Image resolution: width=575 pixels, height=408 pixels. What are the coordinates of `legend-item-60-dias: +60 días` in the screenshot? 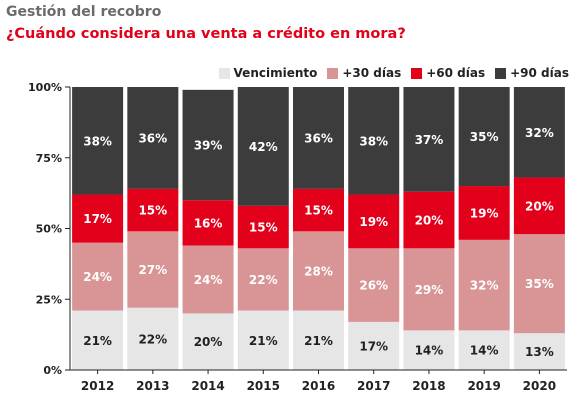 It's located at (448, 73).